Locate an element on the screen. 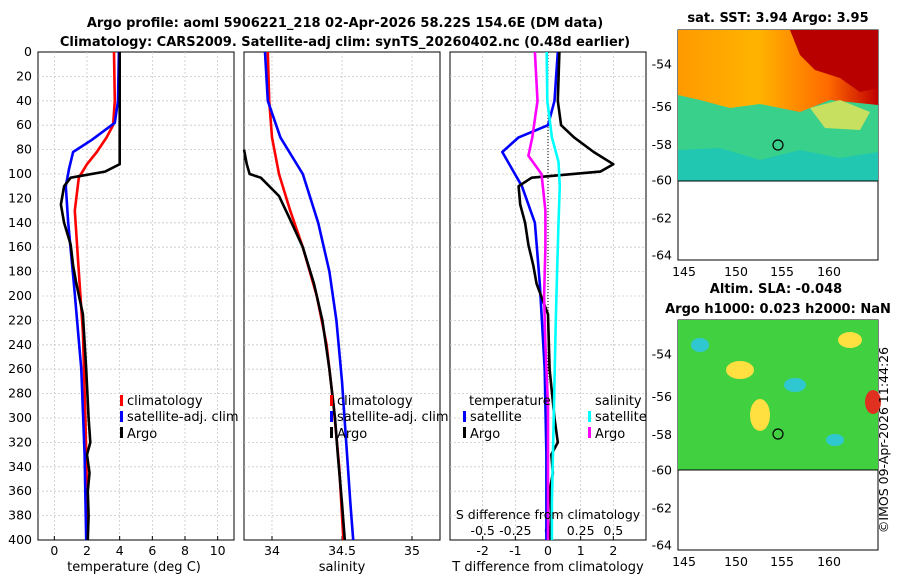 The width and height of the screenshot is (900, 580). y-tick-label: 80 is located at coordinates (24, 149).